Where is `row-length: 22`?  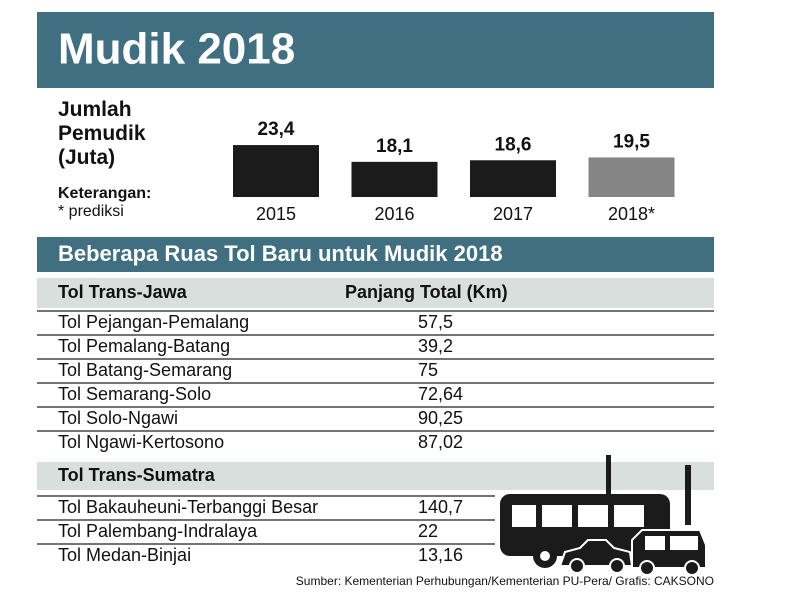 row-length: 22 is located at coordinates (428, 531).